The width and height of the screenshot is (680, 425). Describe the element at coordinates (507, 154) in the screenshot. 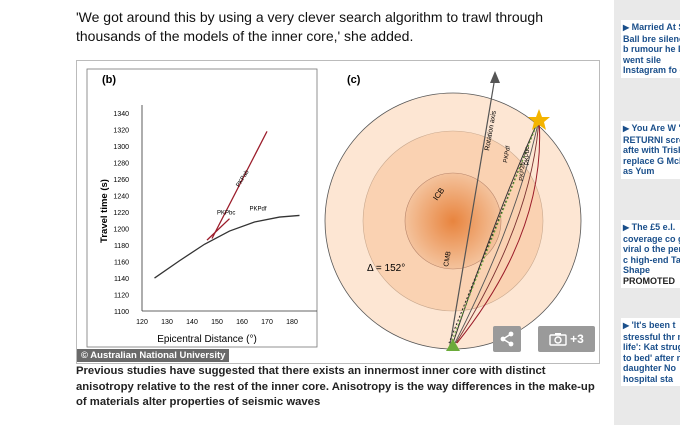

I see `path-label-pkpdf: PKPdf` at that location.